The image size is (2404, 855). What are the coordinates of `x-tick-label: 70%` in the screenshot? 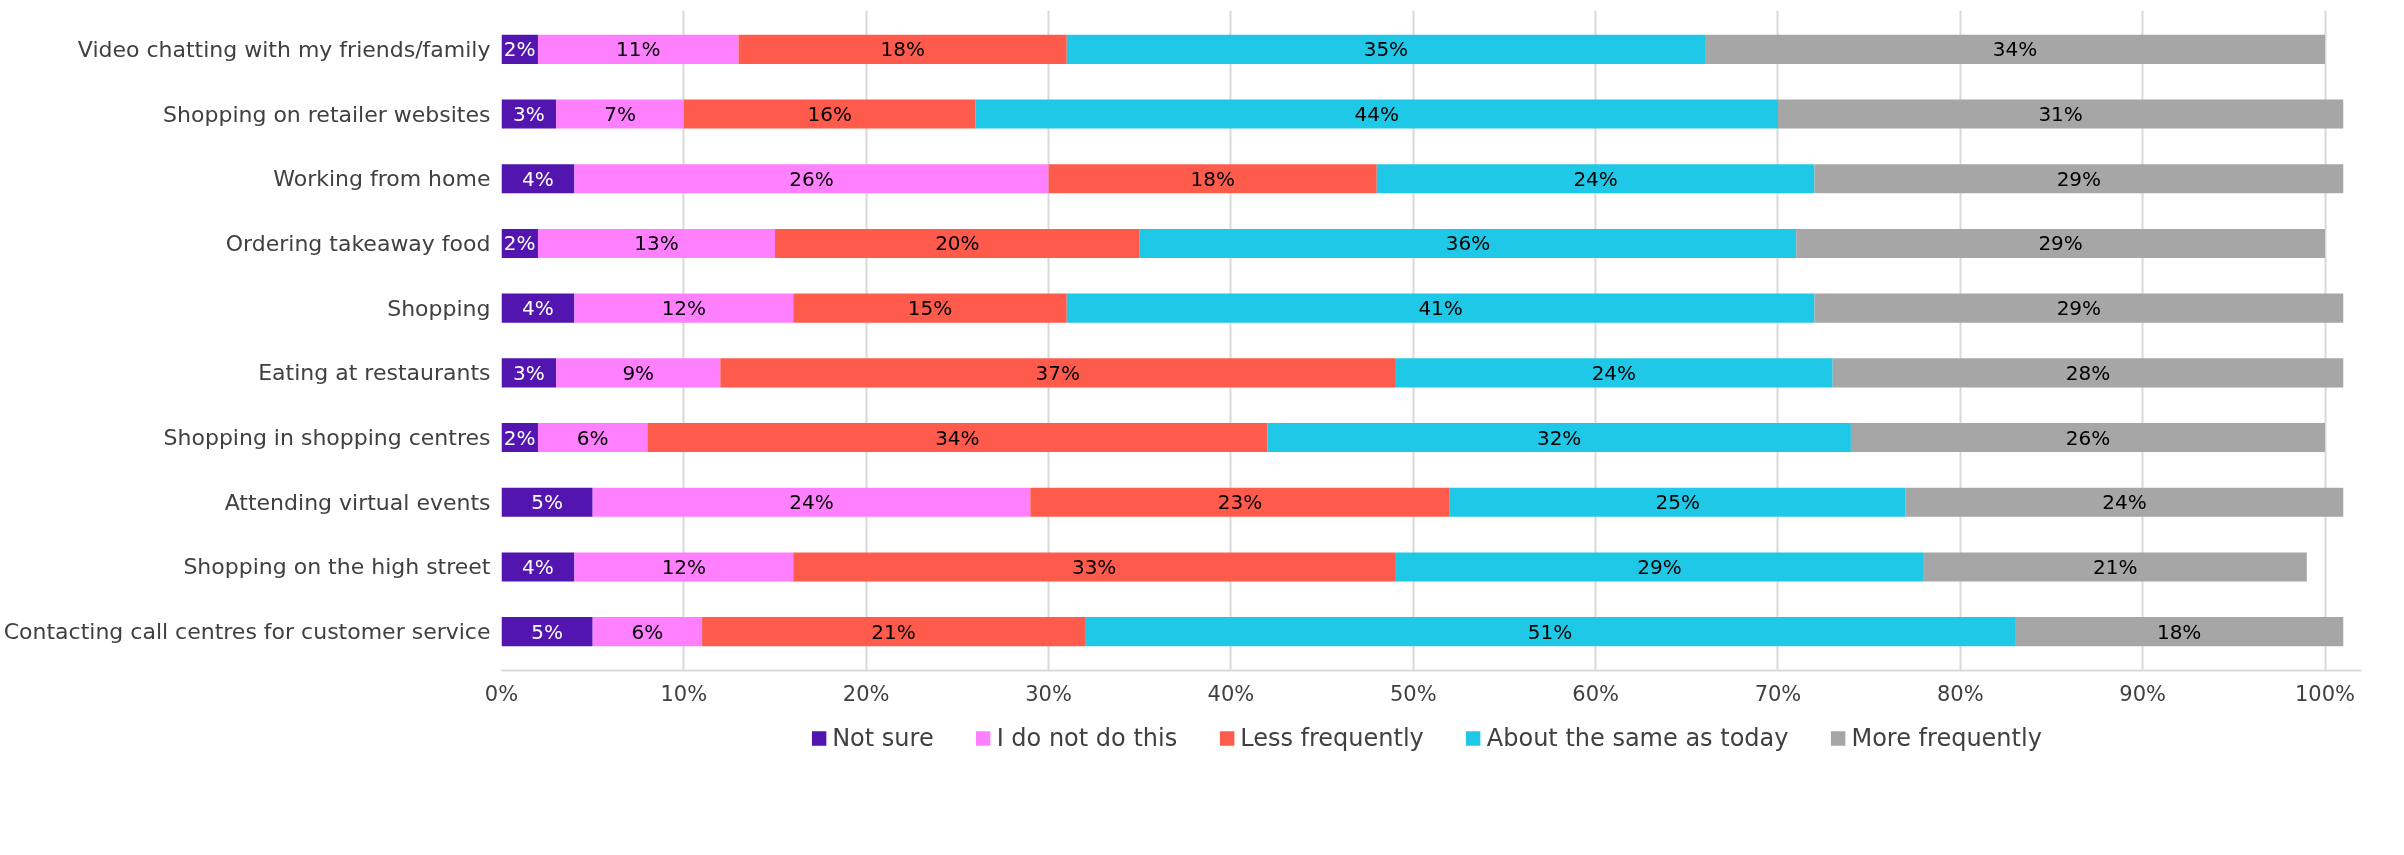 It's located at (1778, 693).